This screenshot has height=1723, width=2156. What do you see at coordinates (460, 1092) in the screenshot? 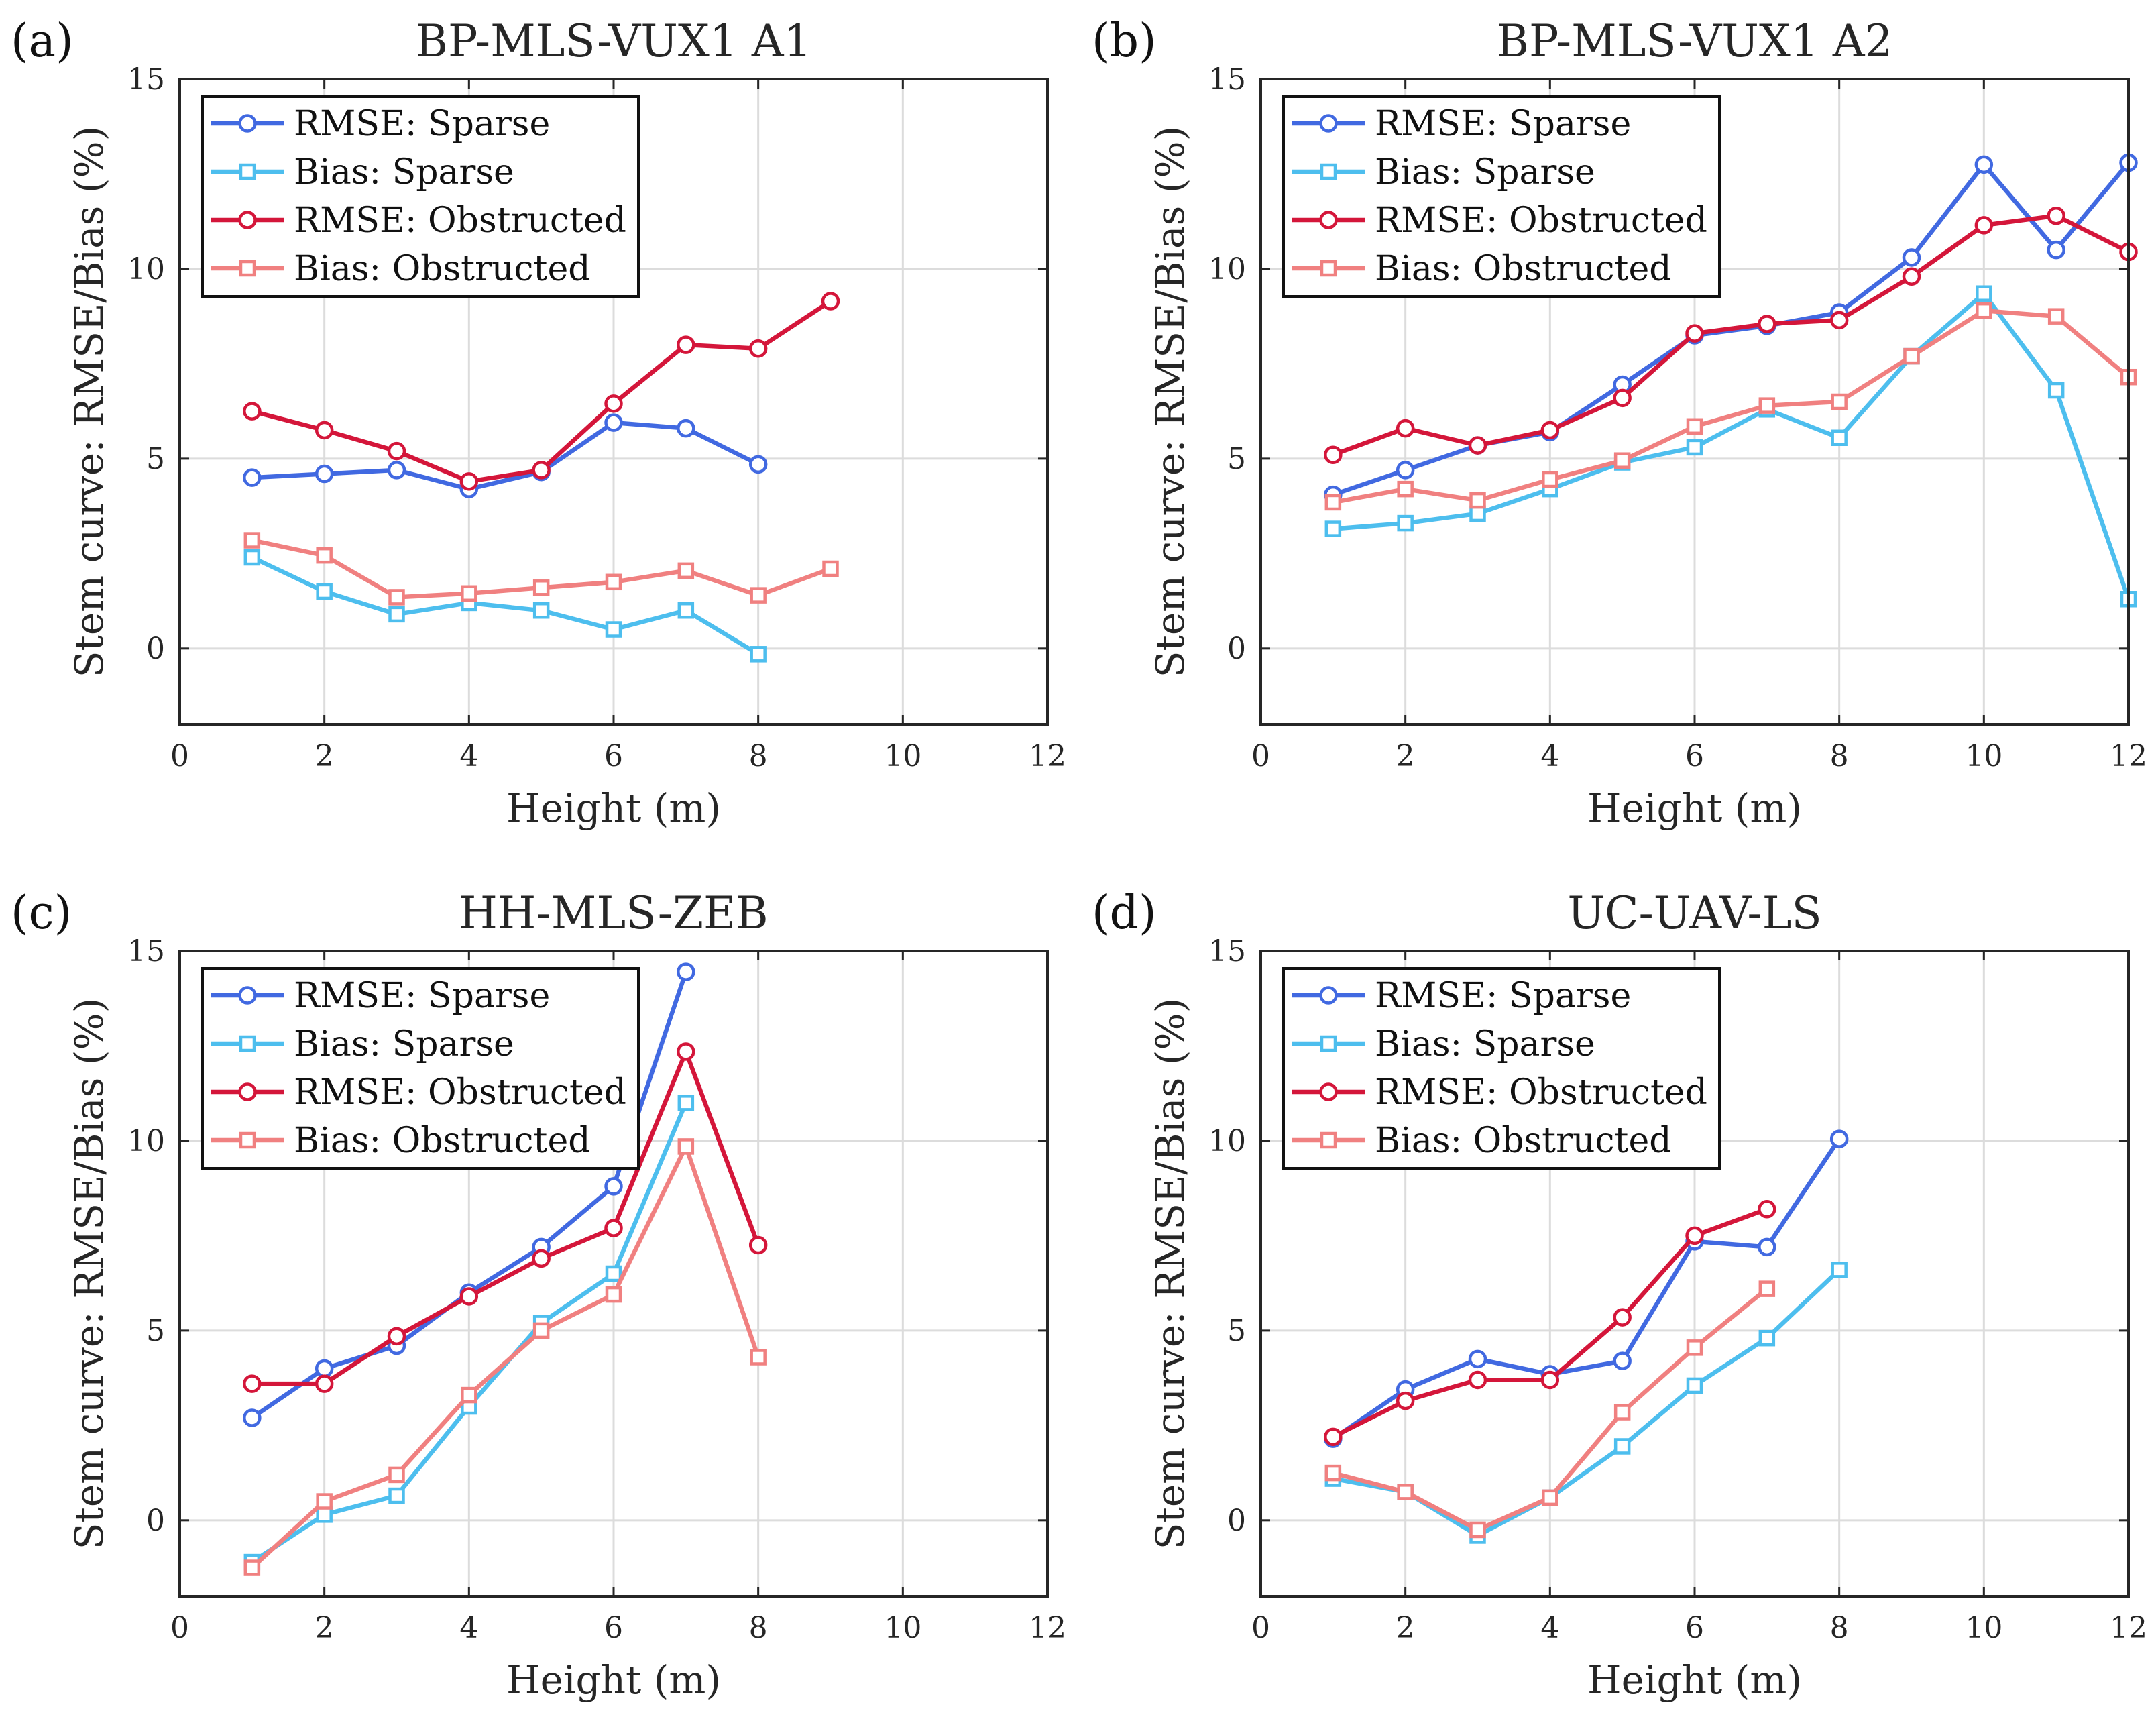
I see `legend-entry-rmse-obstructed: RMSE: Obstructed` at bounding box center [460, 1092].